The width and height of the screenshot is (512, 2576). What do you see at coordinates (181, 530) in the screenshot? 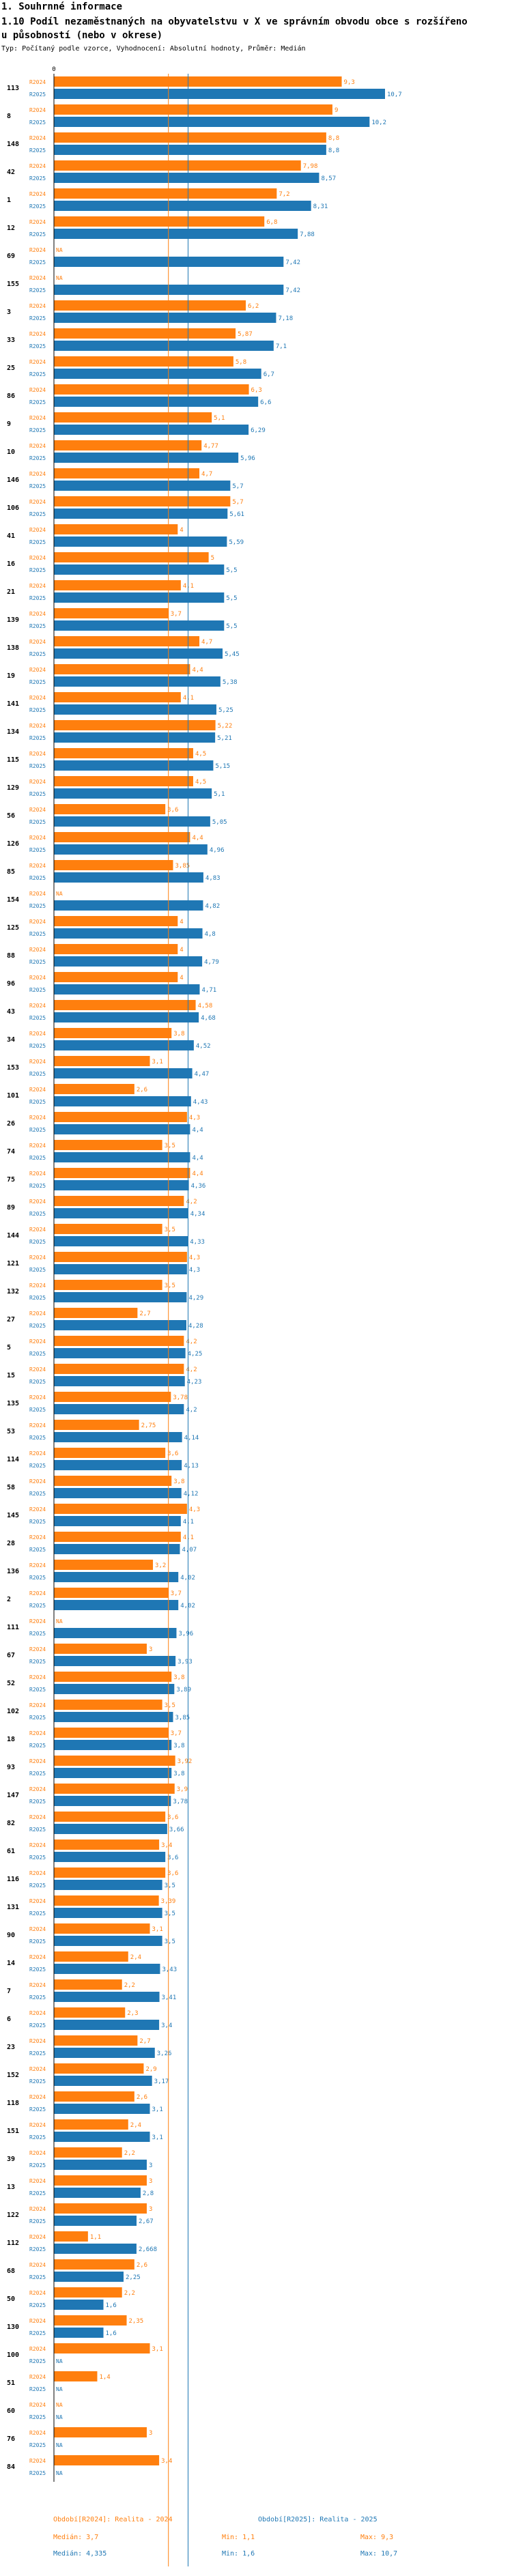
I see `data-label: 4` at bounding box center [181, 530].